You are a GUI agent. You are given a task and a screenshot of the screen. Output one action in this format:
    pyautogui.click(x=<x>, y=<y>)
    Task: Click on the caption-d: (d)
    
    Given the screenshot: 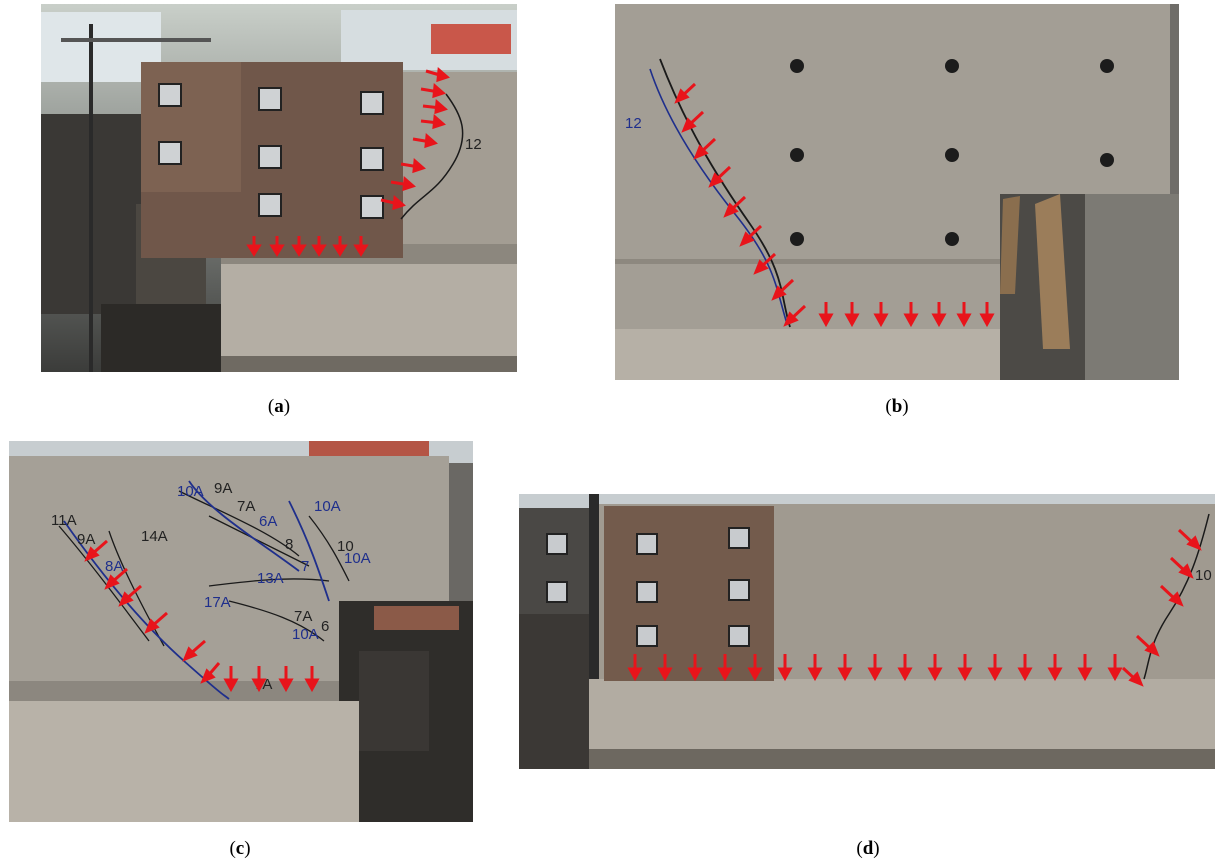 What is the action you would take?
    pyautogui.click(x=868, y=848)
    